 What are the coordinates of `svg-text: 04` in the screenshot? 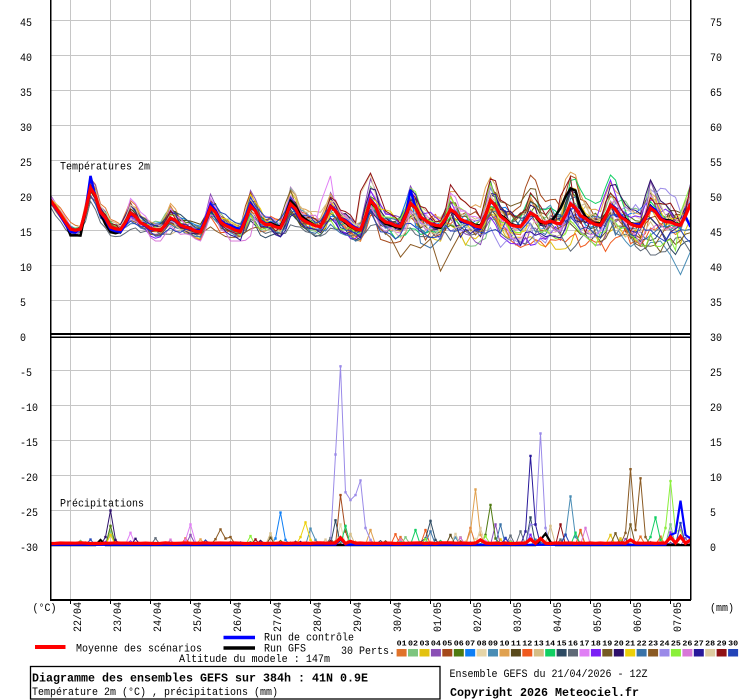 It's located at (436, 645).